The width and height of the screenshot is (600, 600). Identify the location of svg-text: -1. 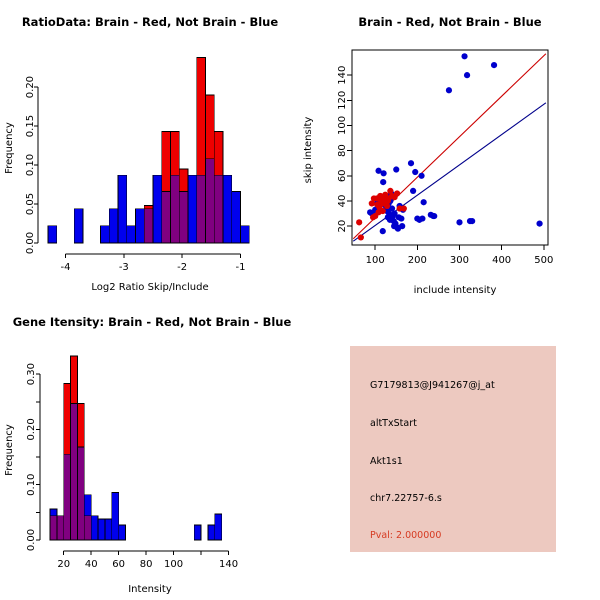
(241, 267).